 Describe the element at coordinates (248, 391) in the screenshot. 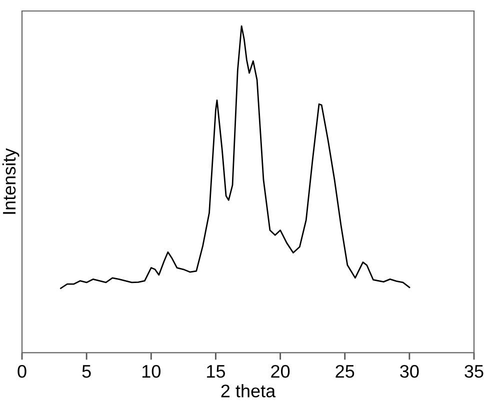

I see `x-axis-title: 2 theta` at that location.